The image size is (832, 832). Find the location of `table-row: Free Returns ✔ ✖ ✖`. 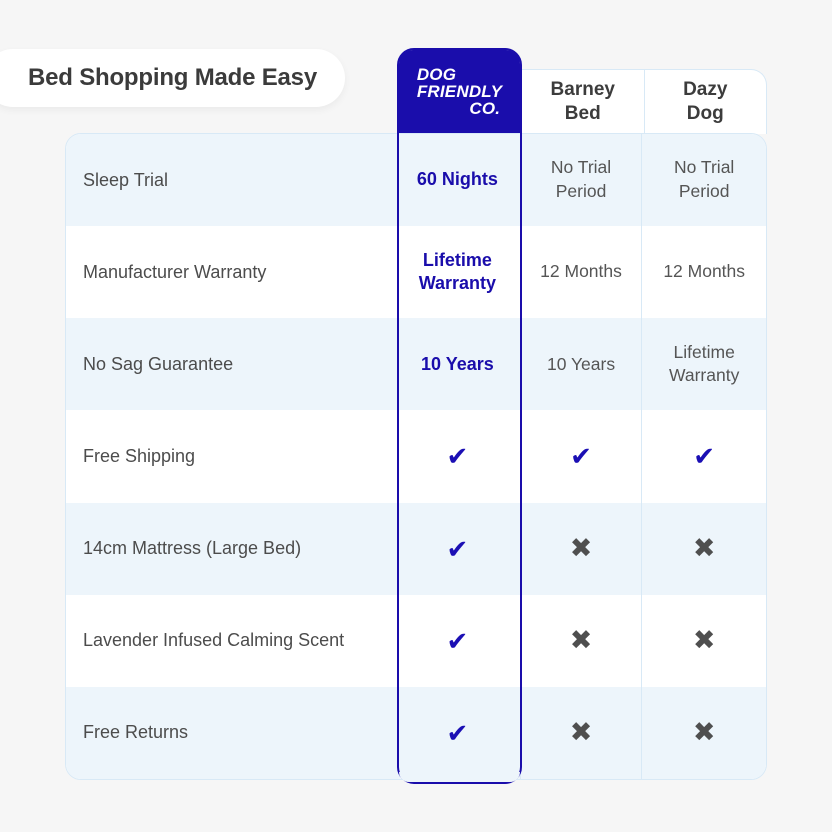

table-row: Free Returns ✔ ✖ ✖ is located at coordinates (416, 732).